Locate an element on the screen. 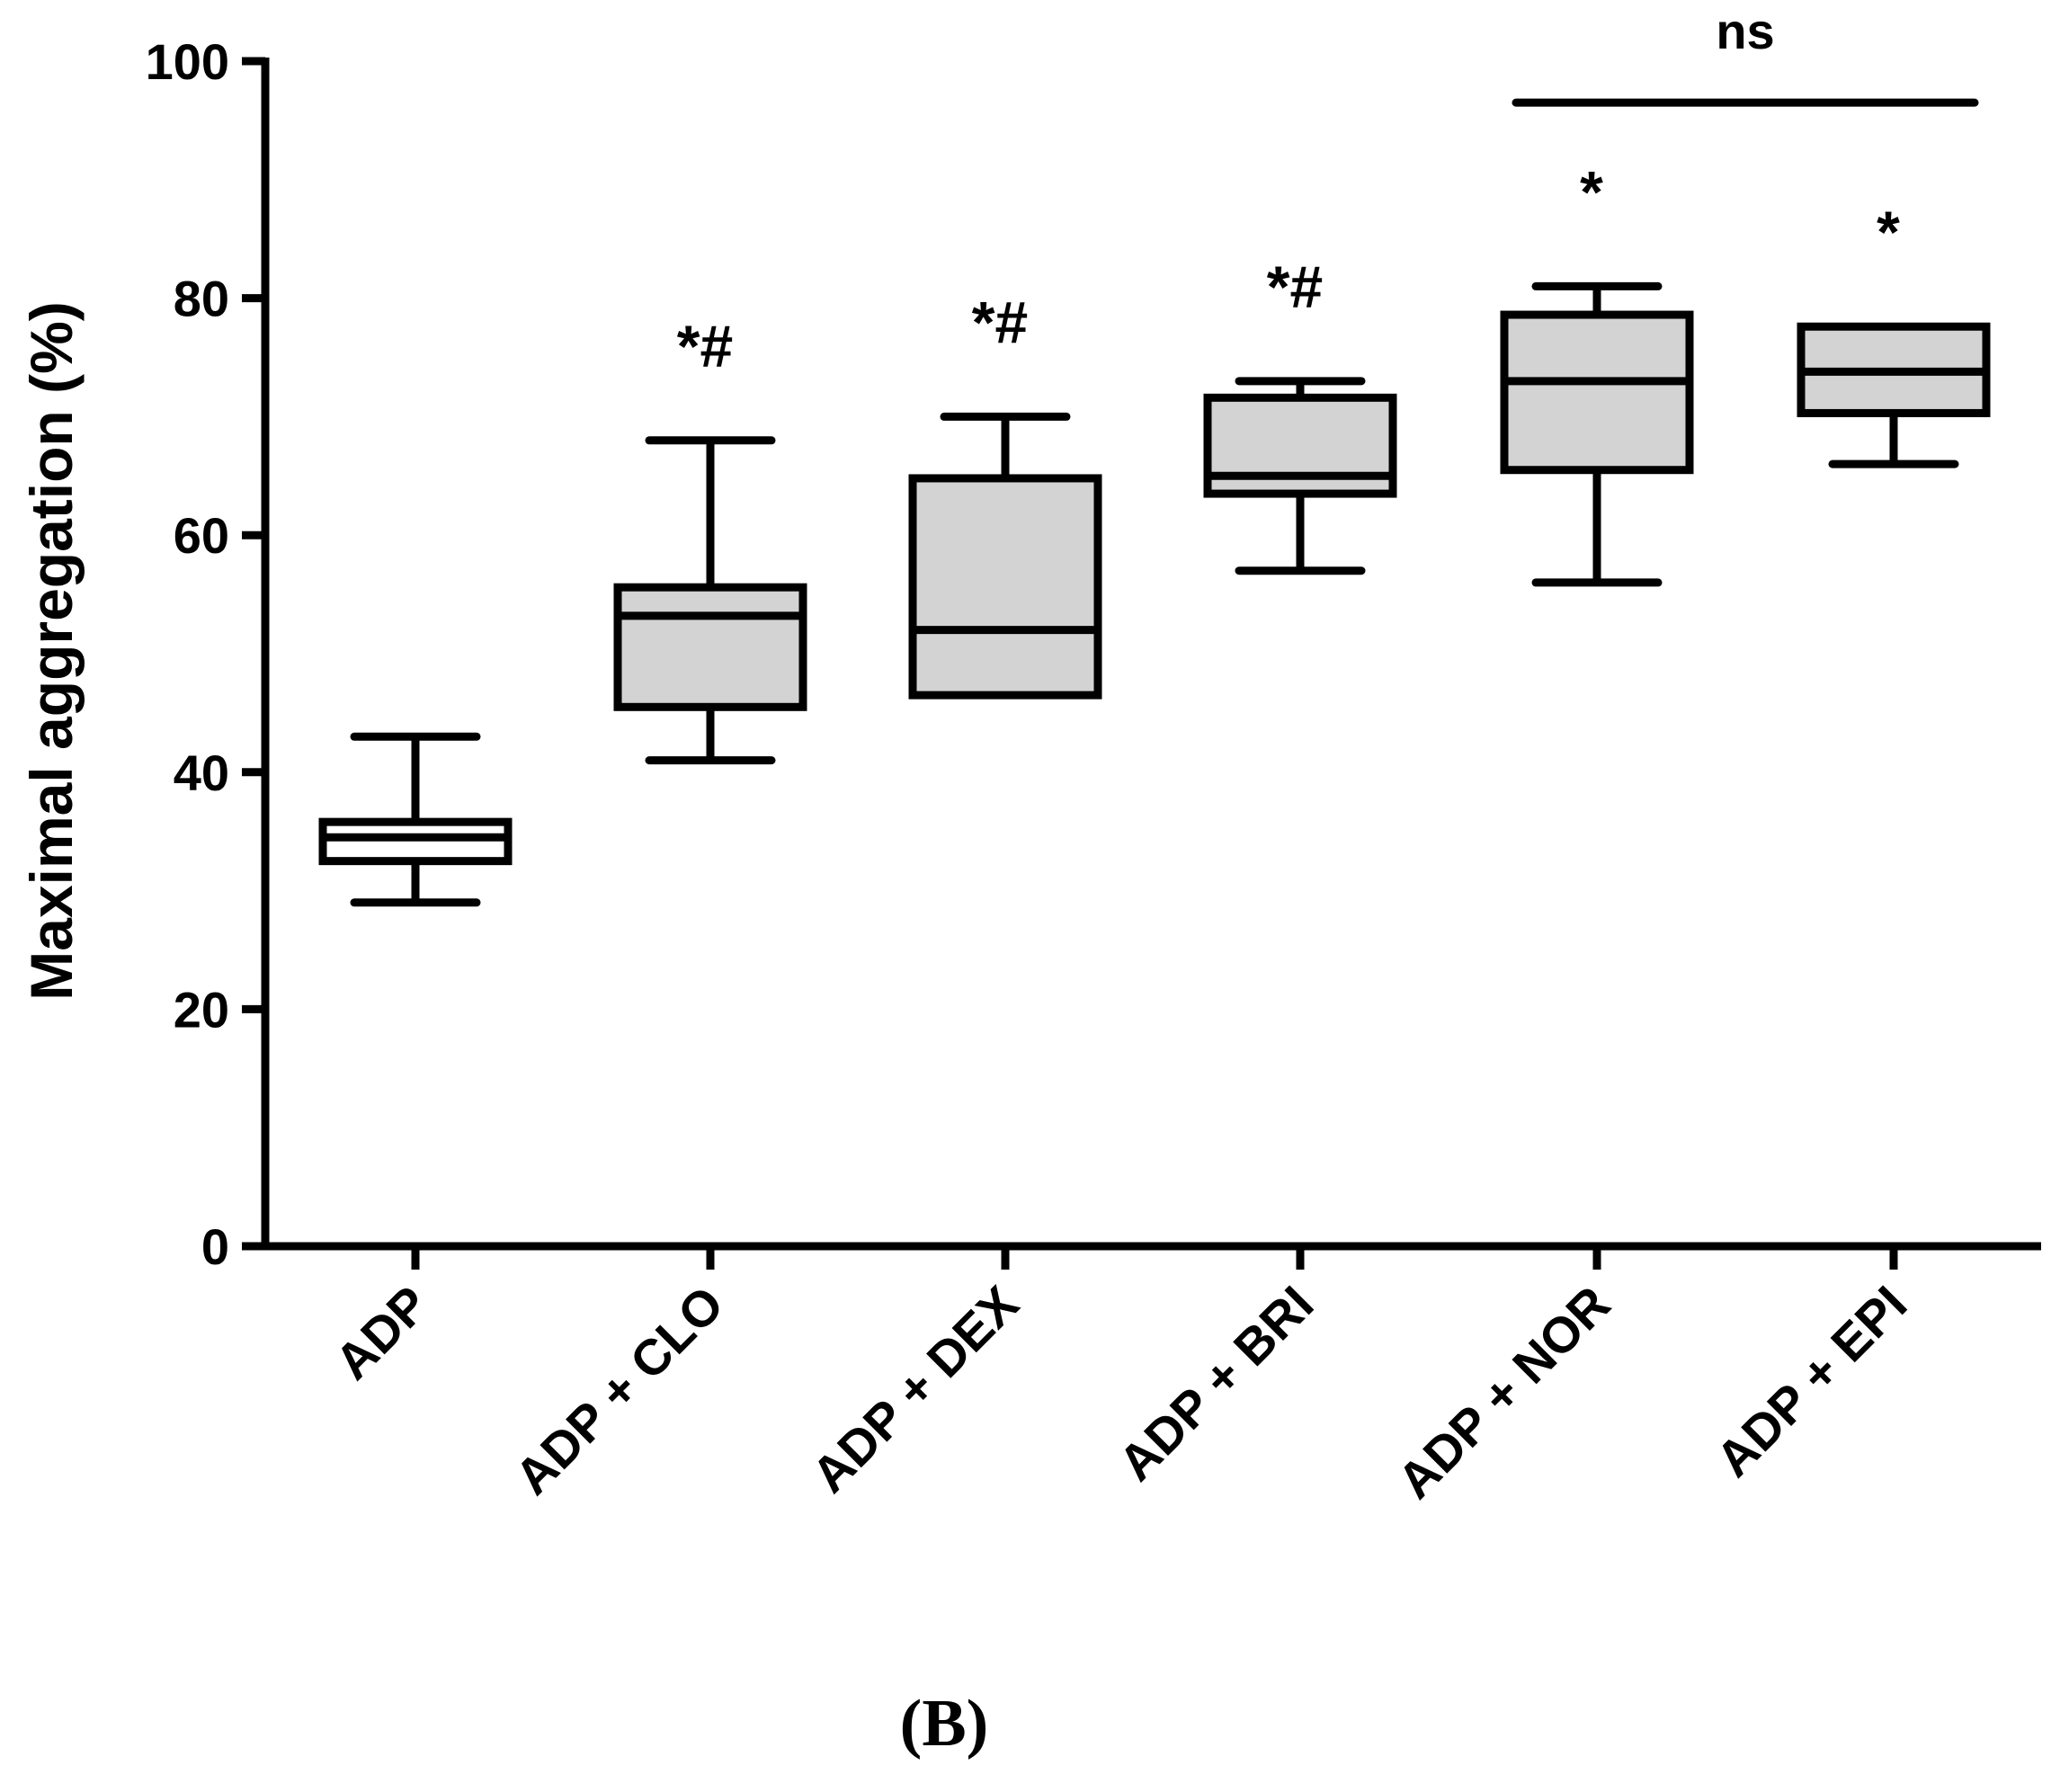  y-tick-label: 60 is located at coordinates (201, 535).